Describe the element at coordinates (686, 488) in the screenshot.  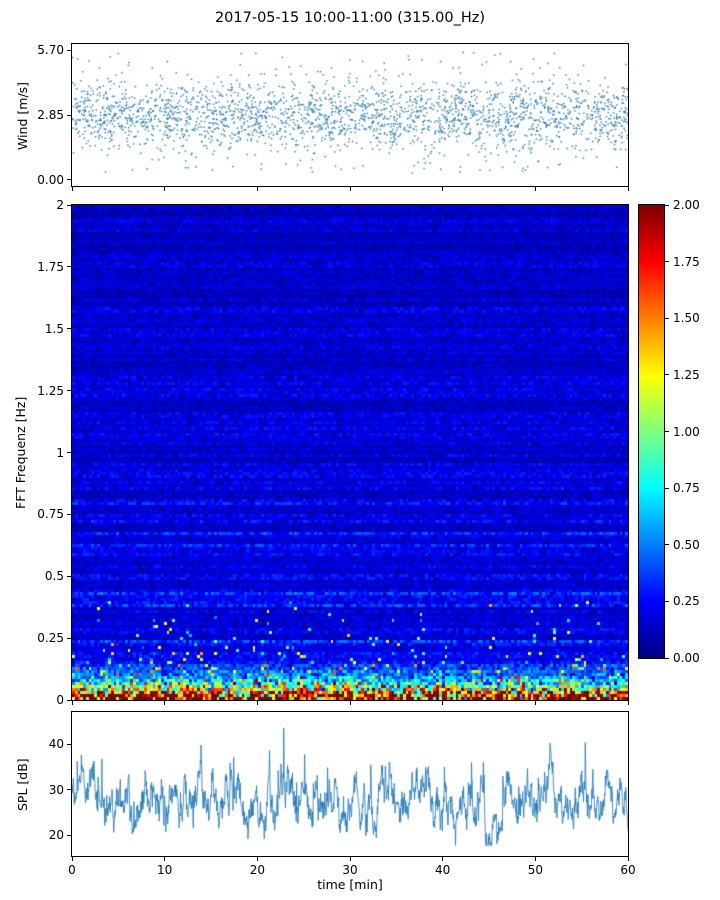
I see `colorbar-tick-label: 0.75` at that location.